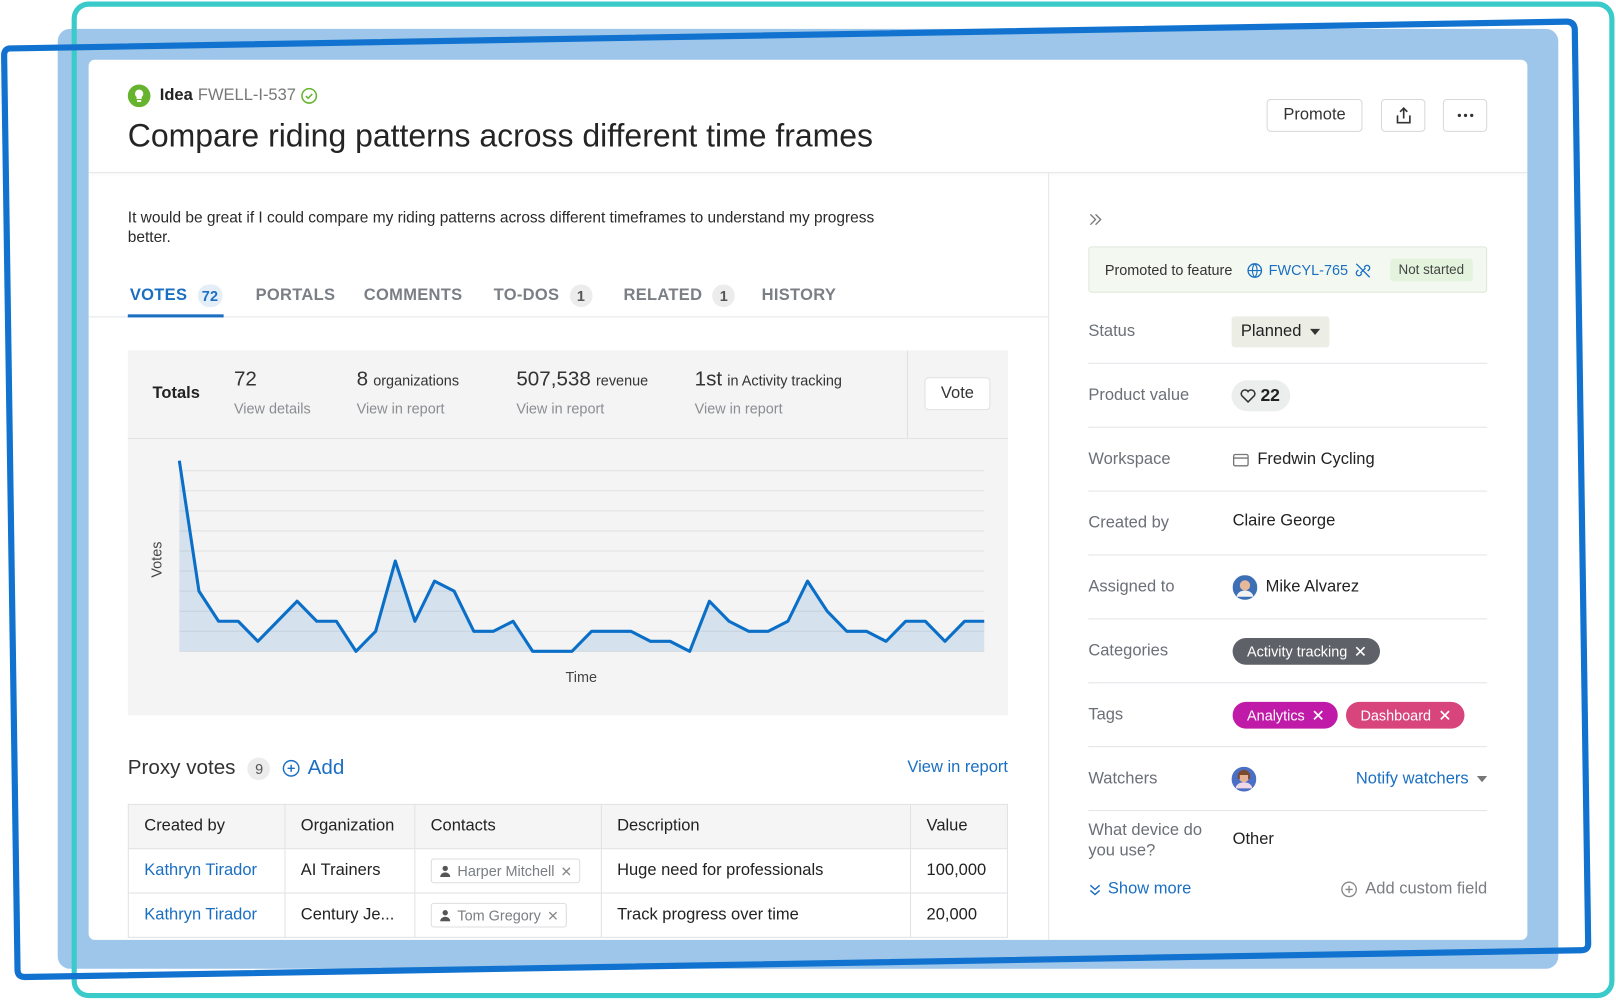 This screenshot has height=1000, width=1616. What do you see at coordinates (1403, 115) in the screenshot?
I see `share-button` at bounding box center [1403, 115].